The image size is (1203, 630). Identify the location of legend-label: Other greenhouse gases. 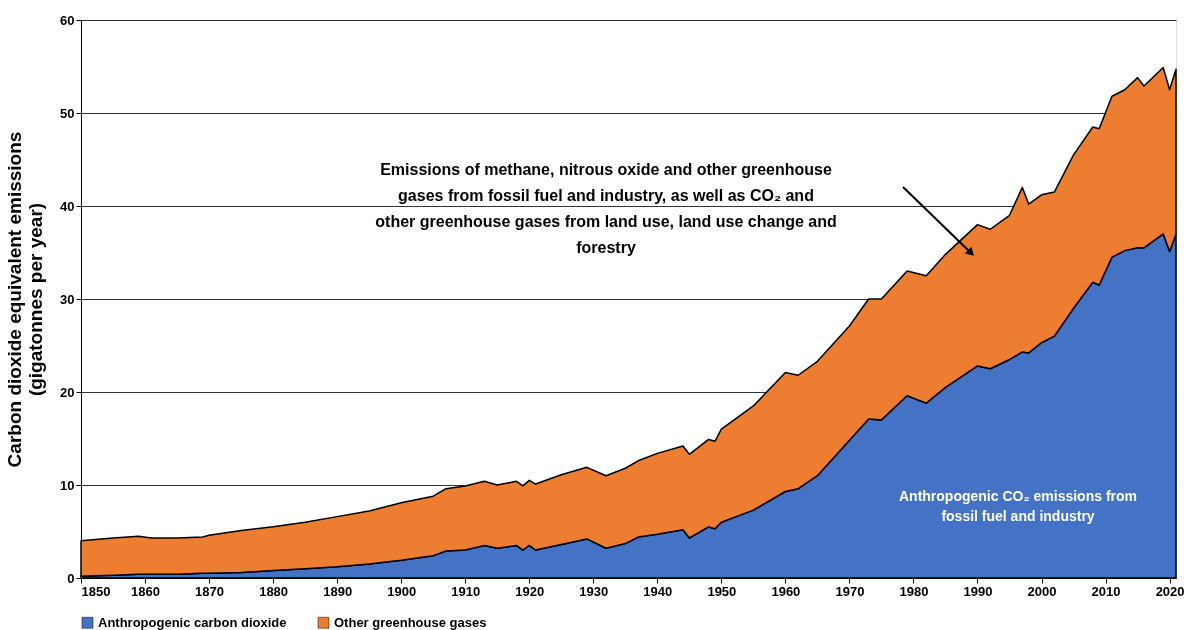
(410, 622).